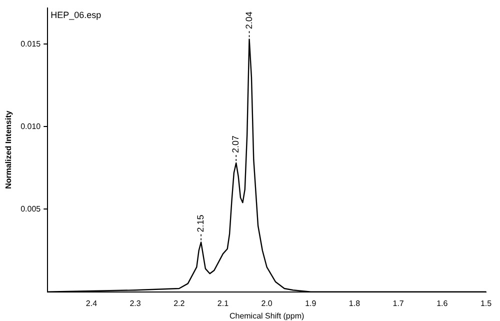 The image size is (500, 321). Describe the element at coordinates (398, 303) in the screenshot. I see `x-tick-label: 1.7` at that location.